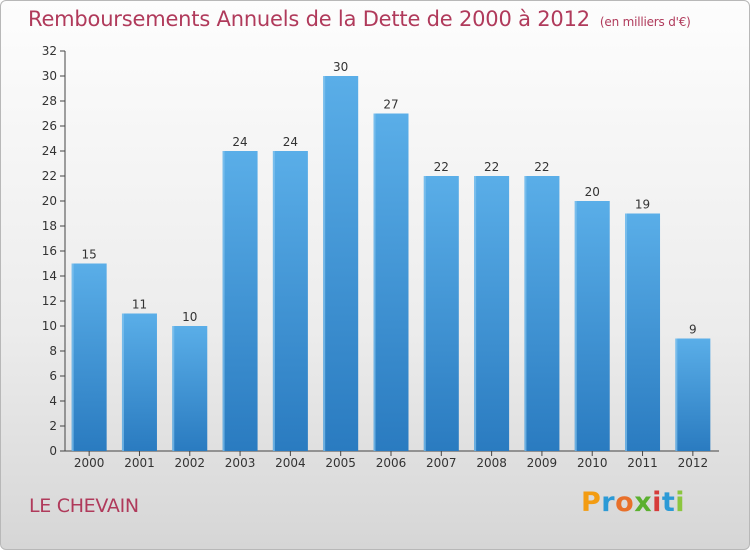 This screenshot has width=750, height=550. I want to click on chart-subtitle: (en milliers d'€), so click(645, 22).